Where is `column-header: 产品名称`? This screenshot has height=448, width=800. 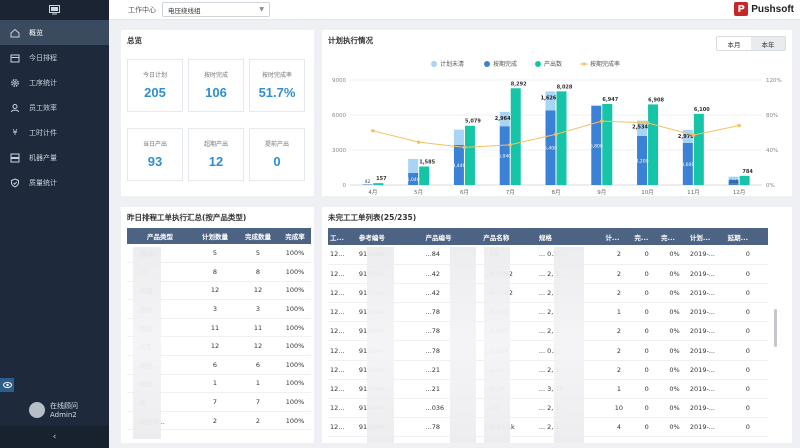
column-header: 产品名称 is located at coordinates (509, 236).